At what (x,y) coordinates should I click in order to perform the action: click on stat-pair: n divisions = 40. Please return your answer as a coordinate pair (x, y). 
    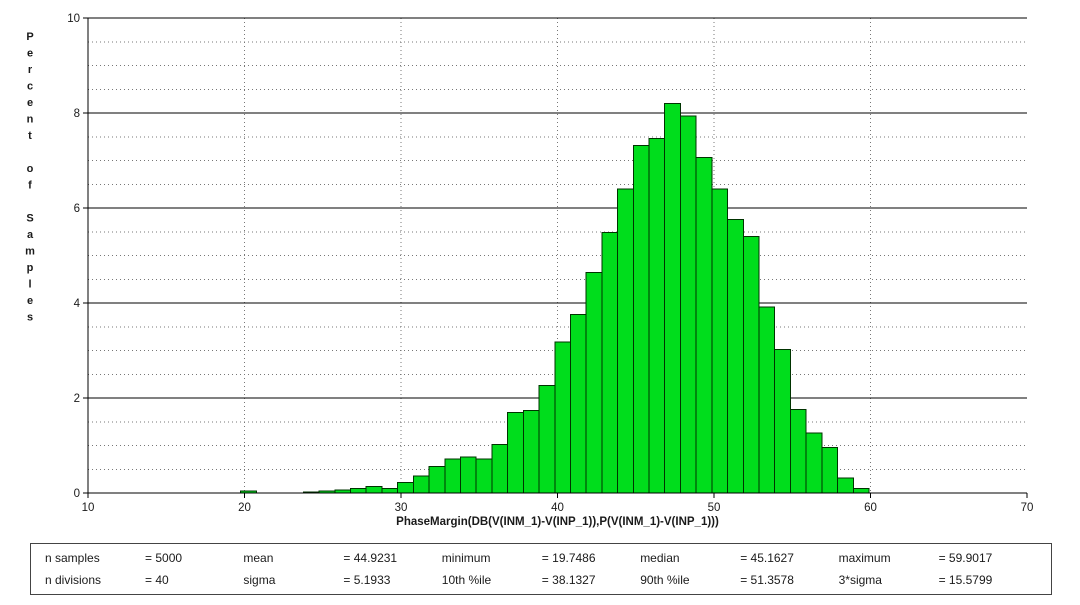
    Looking at the image, I should click on (144, 580).